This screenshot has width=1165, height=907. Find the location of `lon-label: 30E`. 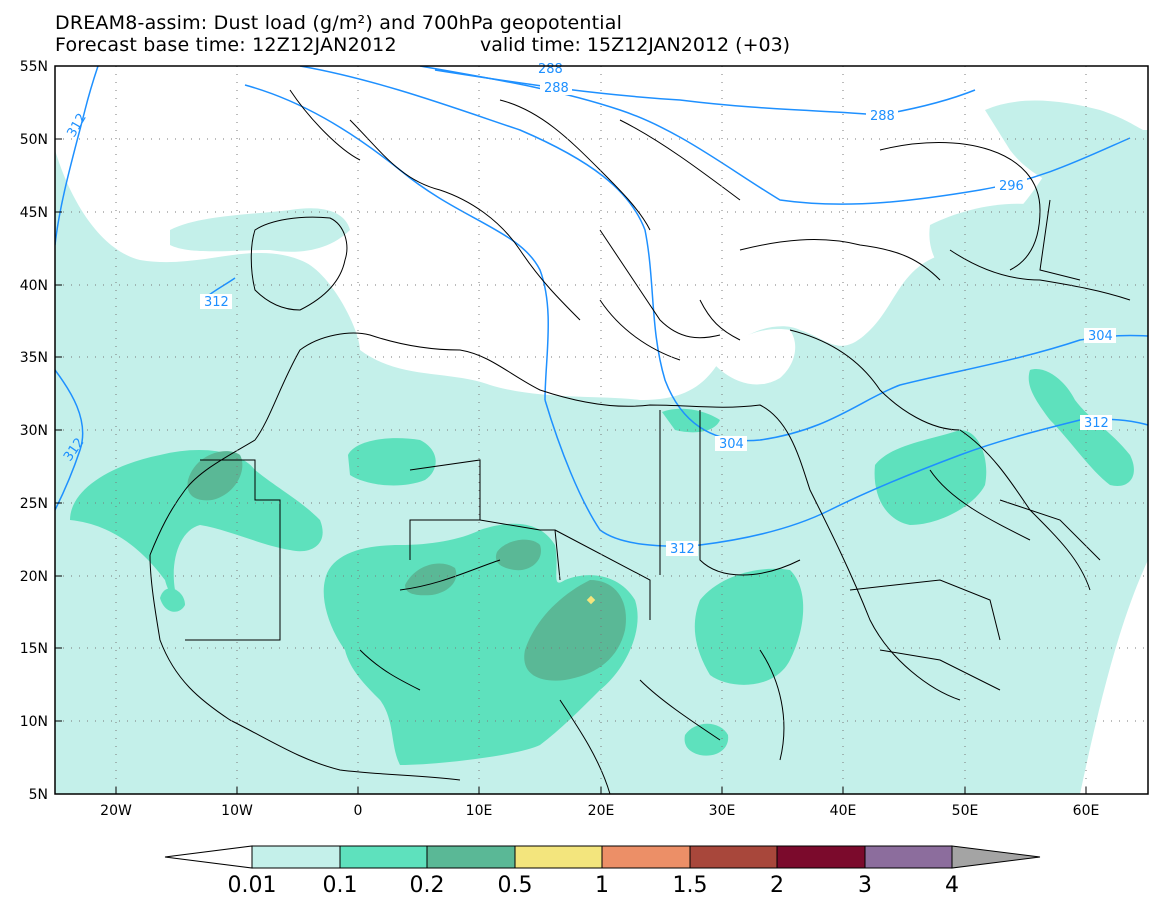

lon-label: 30E is located at coordinates (722, 811).